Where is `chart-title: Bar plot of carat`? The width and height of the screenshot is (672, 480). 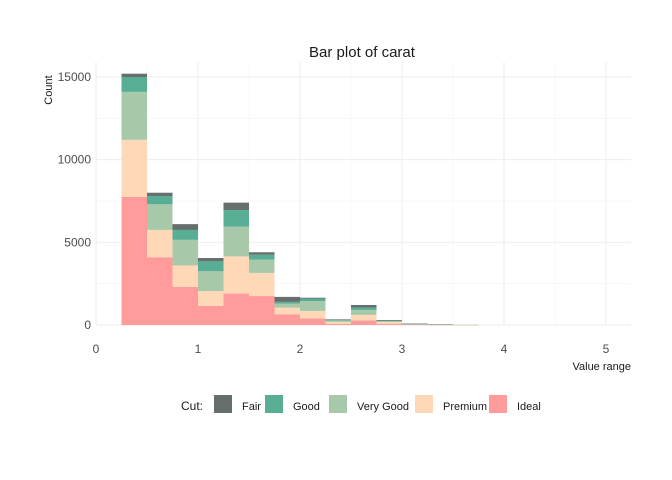
chart-title: Bar plot of carat is located at coordinates (362, 52).